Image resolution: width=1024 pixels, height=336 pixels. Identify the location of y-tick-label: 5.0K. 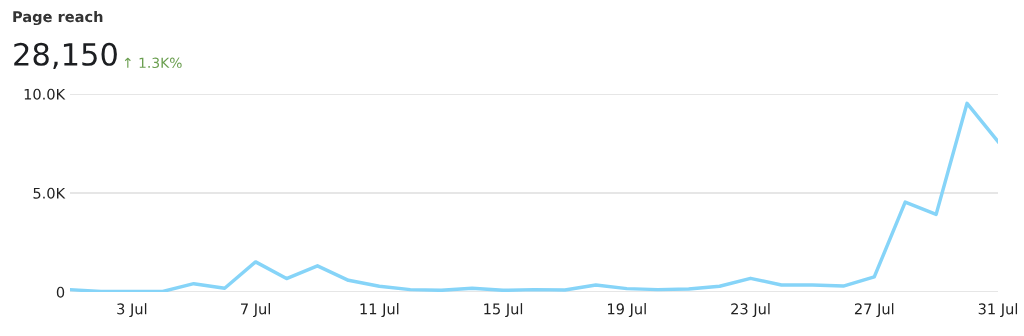
(49, 193).